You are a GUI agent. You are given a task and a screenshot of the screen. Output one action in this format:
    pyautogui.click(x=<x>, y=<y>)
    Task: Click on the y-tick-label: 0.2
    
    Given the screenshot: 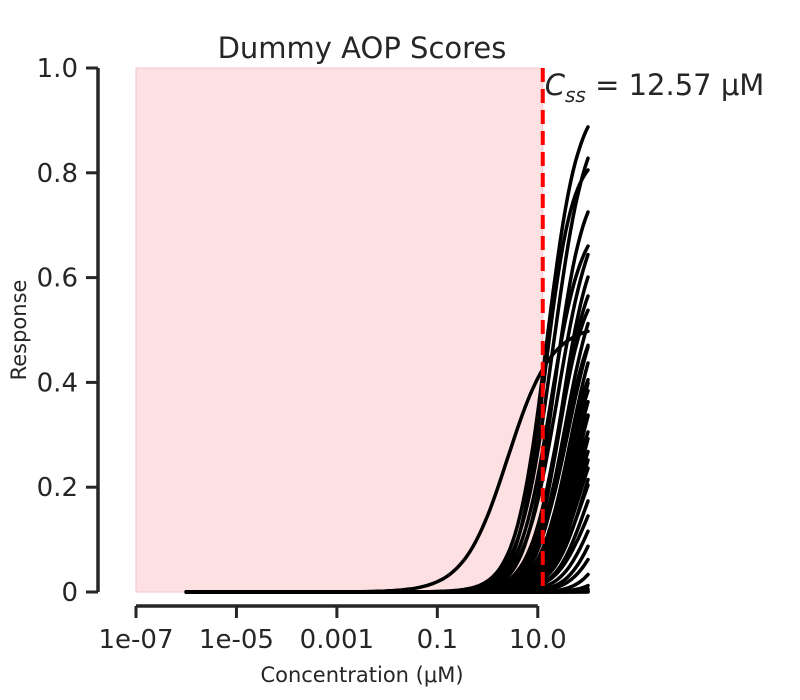 What is the action you would take?
    pyautogui.click(x=57, y=488)
    